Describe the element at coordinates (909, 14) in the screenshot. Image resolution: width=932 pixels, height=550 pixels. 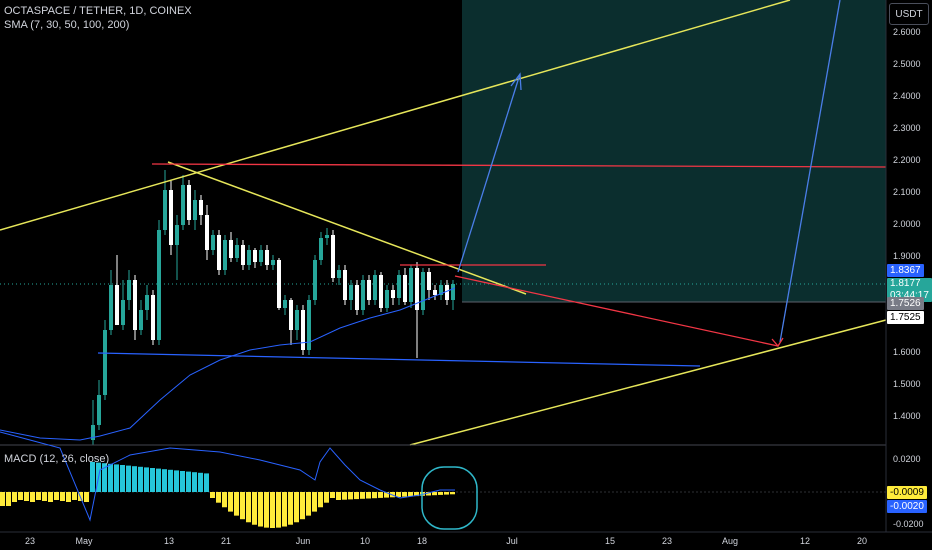
I see `currency-selector: USDT` at that location.